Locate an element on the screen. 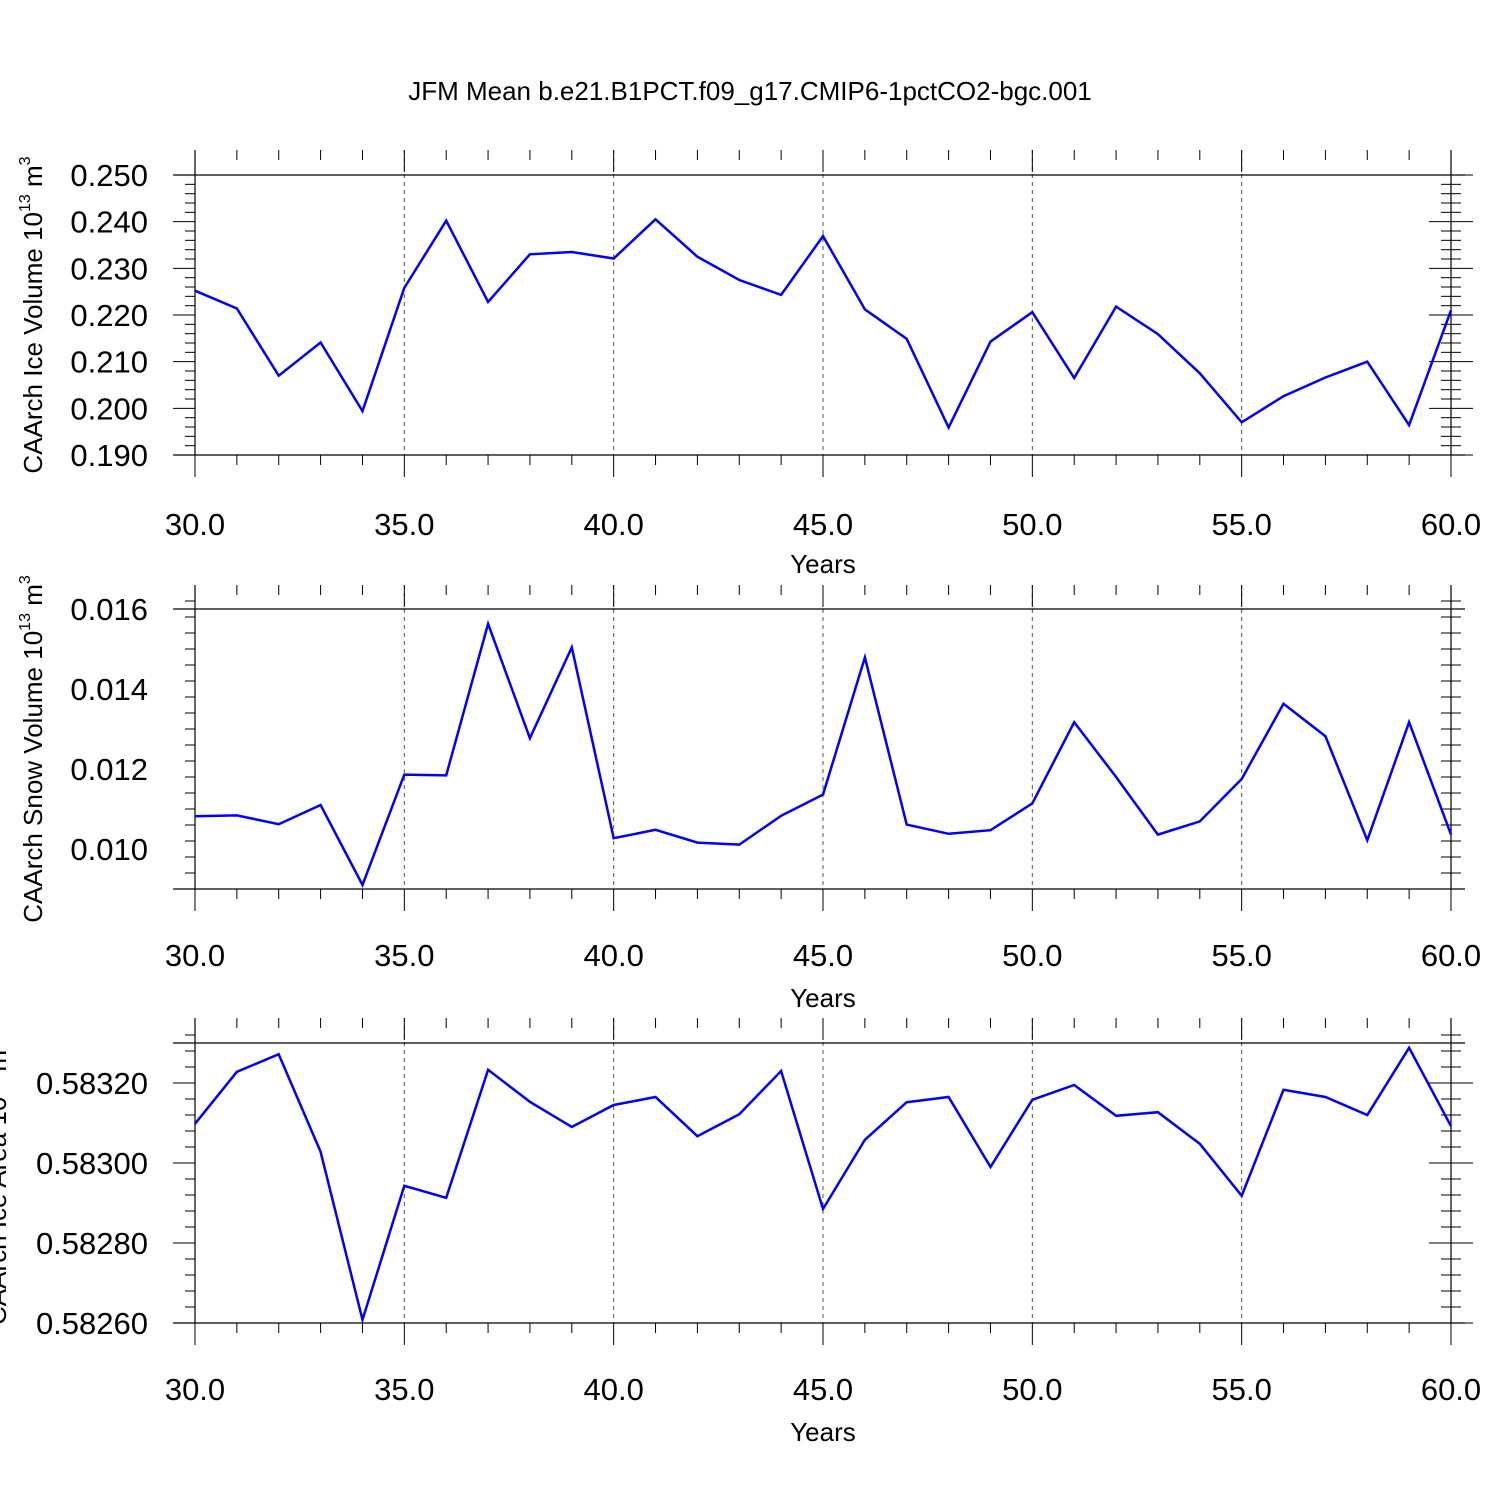 This screenshot has width=1500, height=1500. y-tick-label: 0.210 is located at coordinates (109, 362).